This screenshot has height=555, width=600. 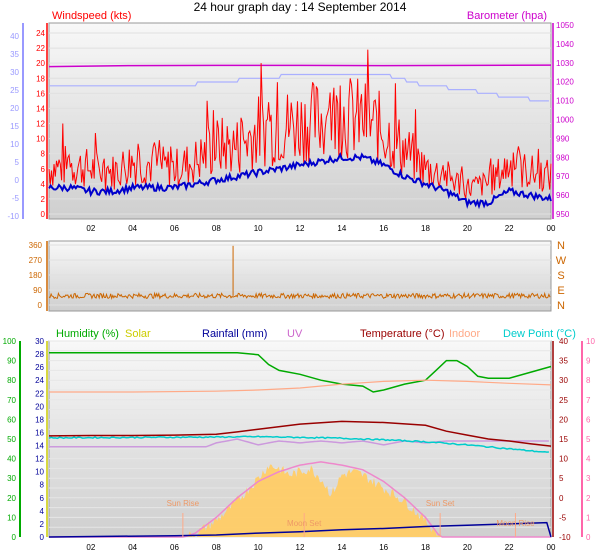 I want to click on panel-direction-background, so click(x=300, y=276).